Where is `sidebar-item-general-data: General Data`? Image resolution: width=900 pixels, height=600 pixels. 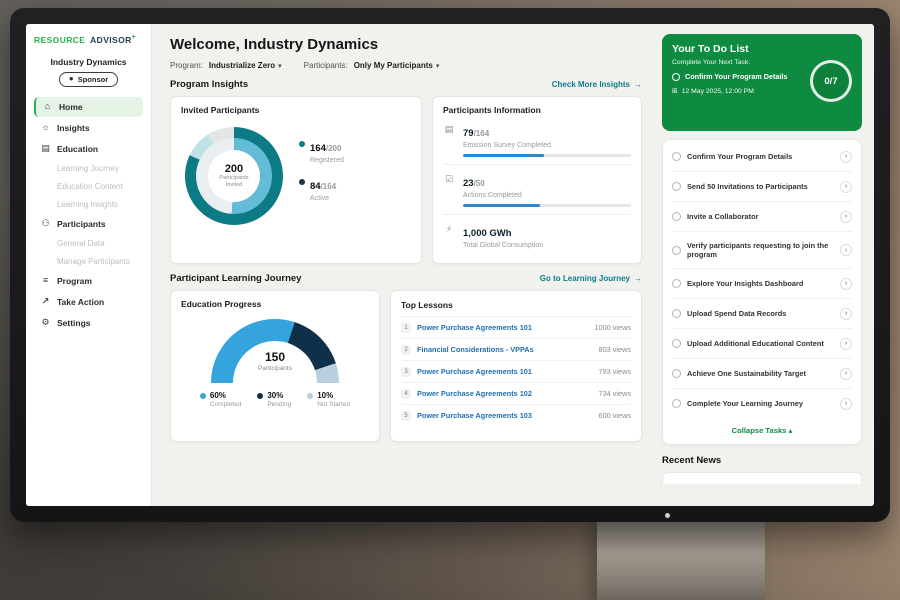 sidebar-item-general-data: General Data is located at coordinates (81, 244).